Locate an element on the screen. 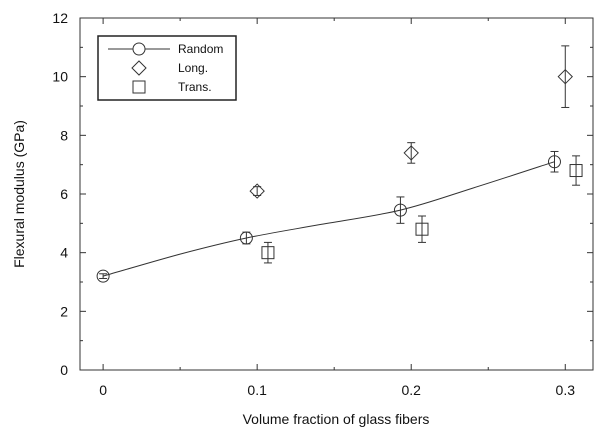 This screenshot has height=431, width=601. y-tick-label: 0 is located at coordinates (64, 370).